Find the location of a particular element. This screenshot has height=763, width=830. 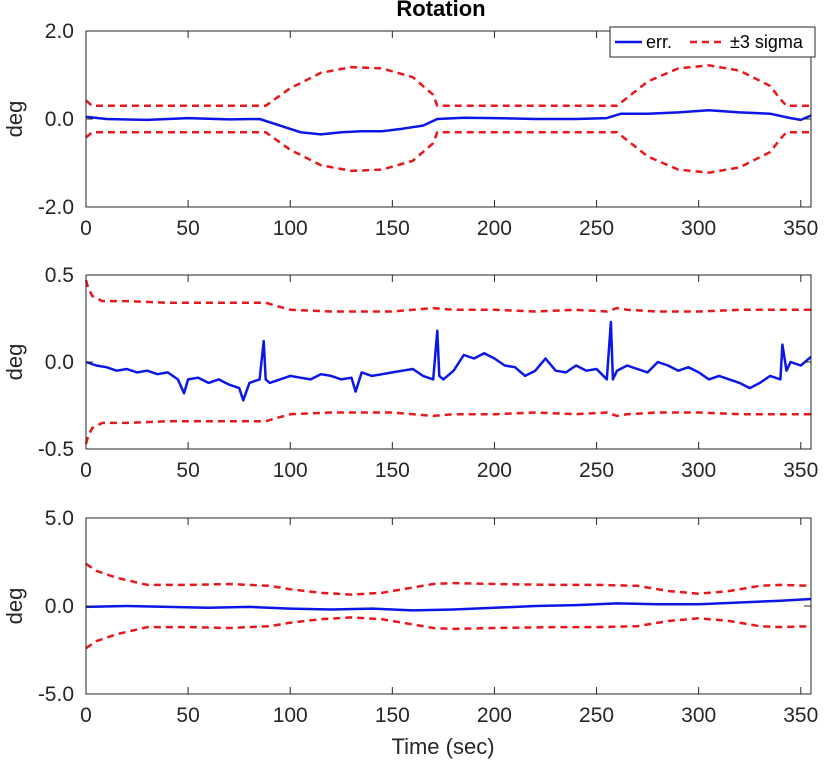

y-tick-label: 2.0 is located at coordinates (59, 31).